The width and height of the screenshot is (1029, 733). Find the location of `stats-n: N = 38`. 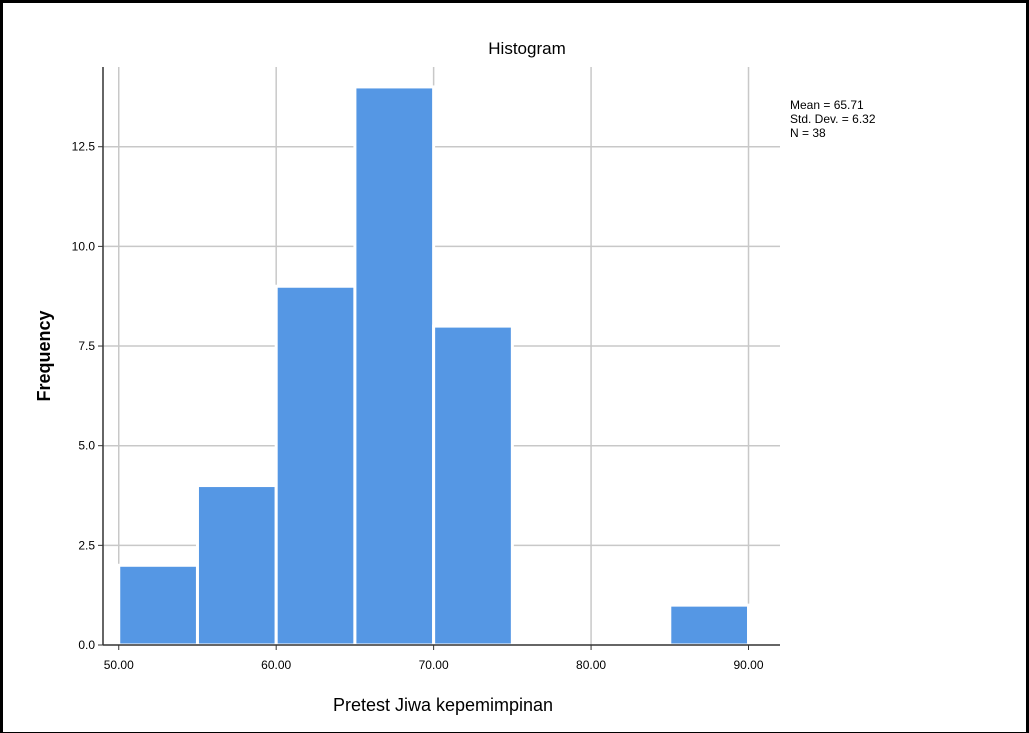

stats-n: N = 38 is located at coordinates (808, 133).